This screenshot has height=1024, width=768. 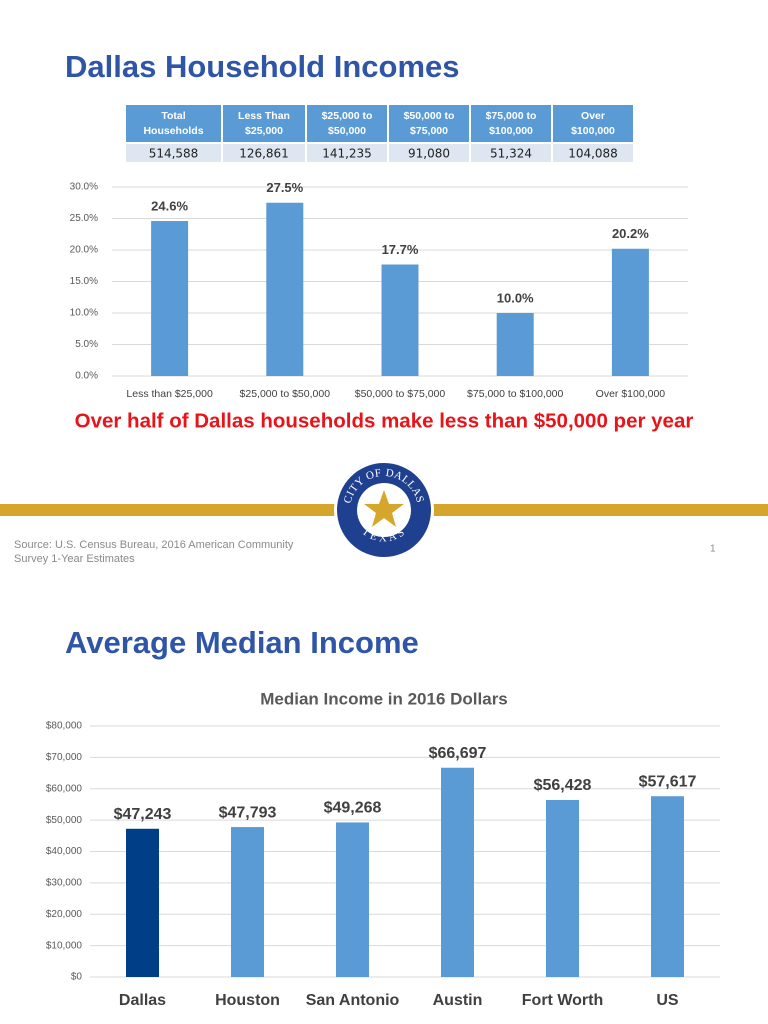 What do you see at coordinates (563, 785) in the screenshot?
I see `value-label: $56,428` at bounding box center [563, 785].